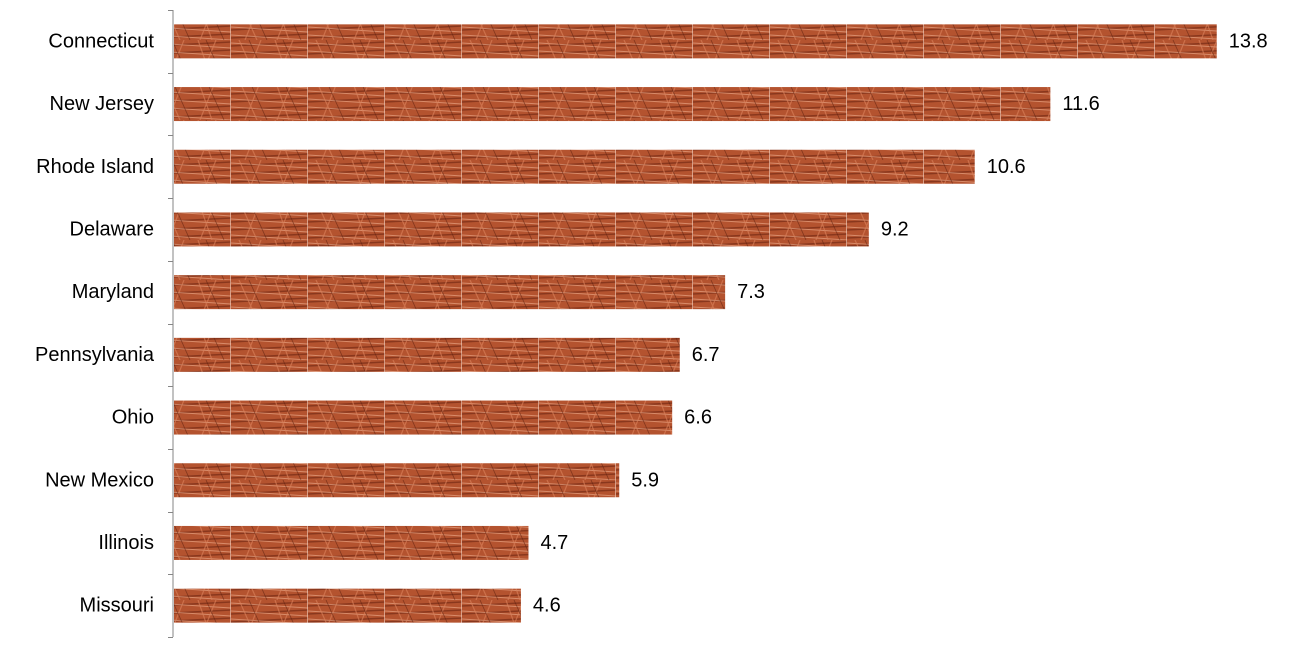 The image size is (1302, 645). Describe the element at coordinates (895, 229) in the screenshot. I see `value-label: 9.2` at that location.